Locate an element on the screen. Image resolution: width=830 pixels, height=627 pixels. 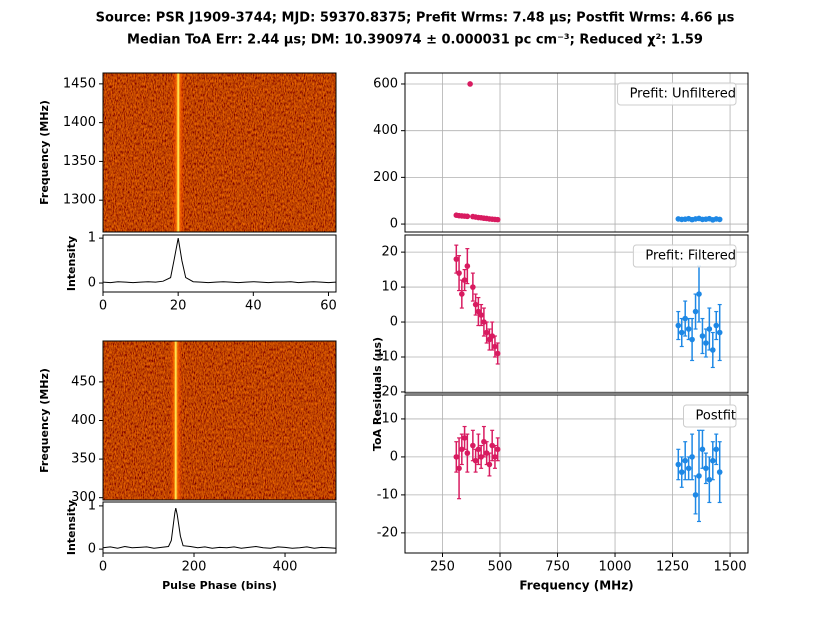
y-tick-label: -20 is located at coordinates (387, 391).